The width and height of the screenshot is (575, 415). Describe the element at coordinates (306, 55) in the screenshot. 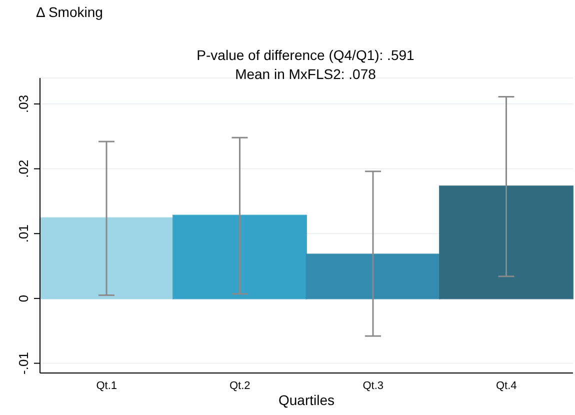

I see `text: P-value of difference (Q4/Q1): .591` at that location.